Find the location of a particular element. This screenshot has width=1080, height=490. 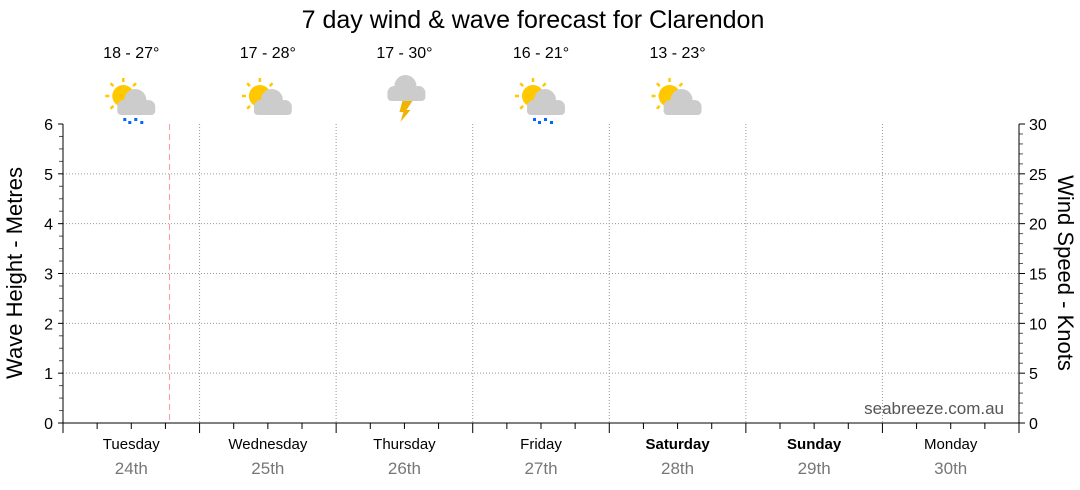

day-name: Tuesday is located at coordinates (131, 444).